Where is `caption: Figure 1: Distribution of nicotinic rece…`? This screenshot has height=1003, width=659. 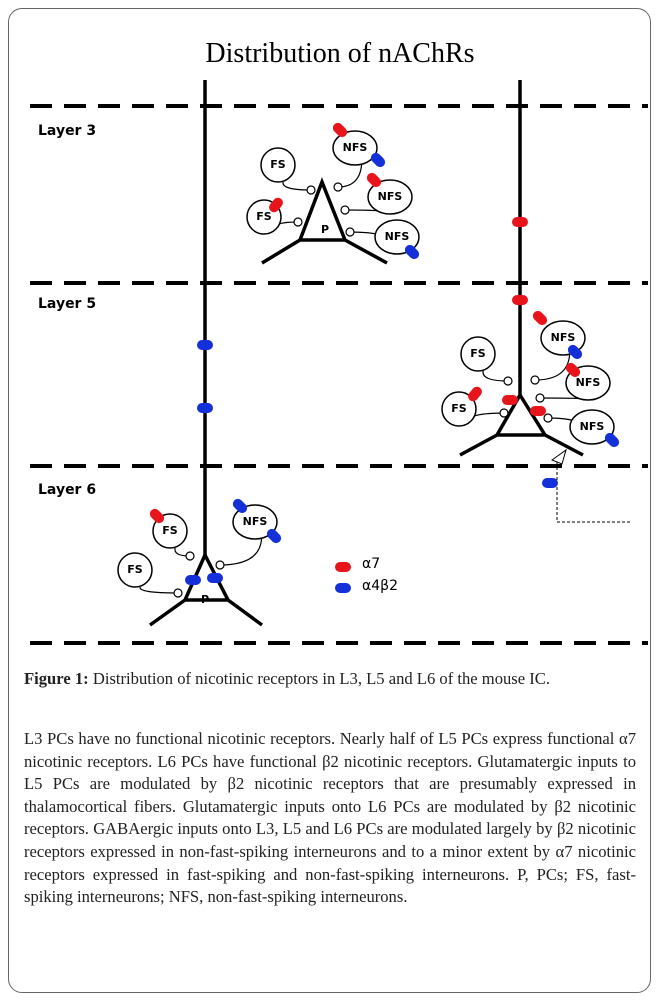 caption: Figure 1: Distribution of nicotinic rece… is located at coordinates (330, 679).